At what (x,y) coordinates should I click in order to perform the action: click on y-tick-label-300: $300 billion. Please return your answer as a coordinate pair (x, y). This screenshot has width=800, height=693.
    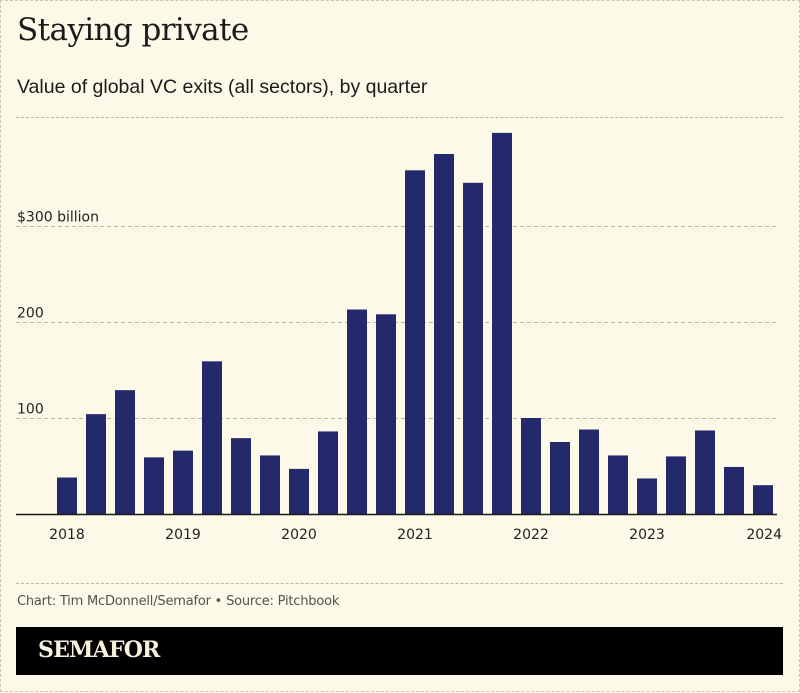
    Looking at the image, I should click on (58, 218).